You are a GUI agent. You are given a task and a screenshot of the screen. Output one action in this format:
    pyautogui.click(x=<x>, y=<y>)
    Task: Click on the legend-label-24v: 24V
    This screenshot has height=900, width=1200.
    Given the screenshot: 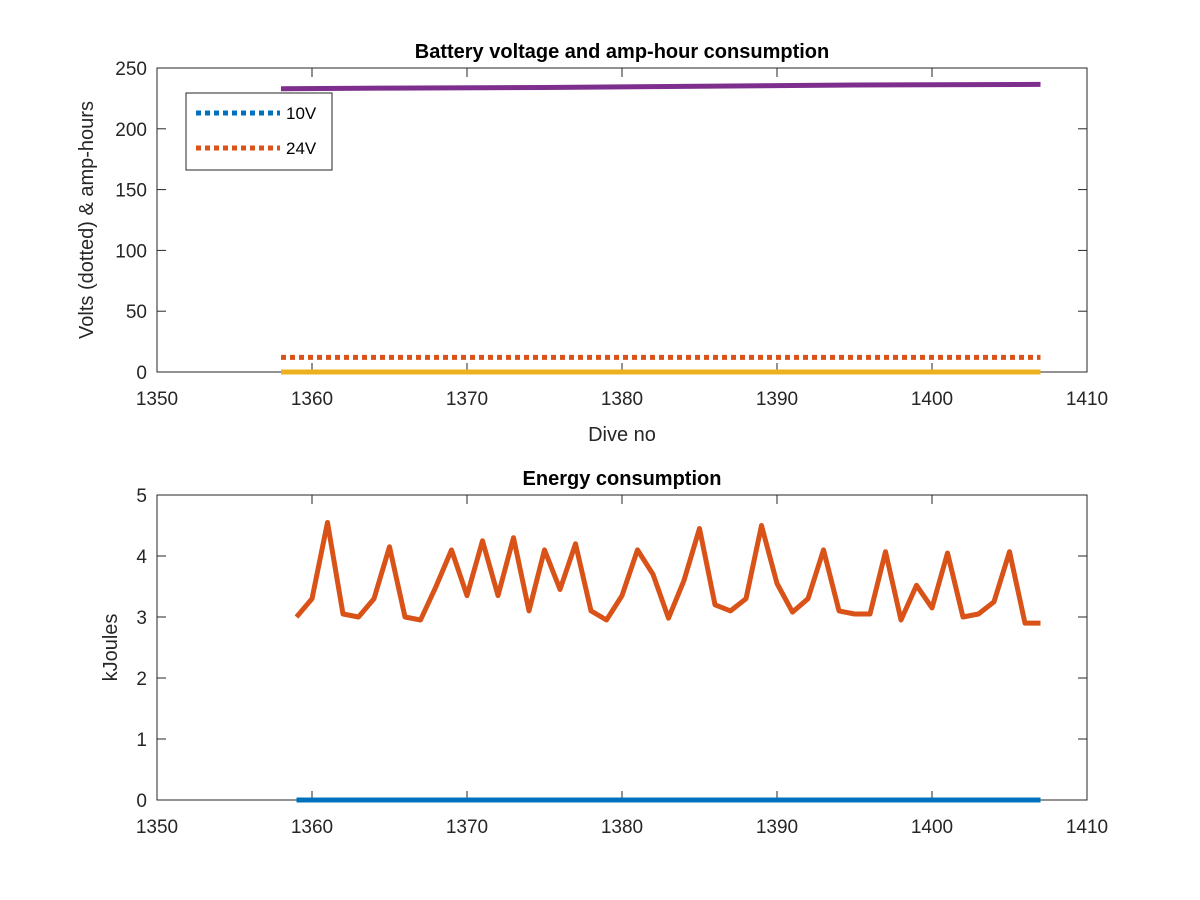 What is the action you would take?
    pyautogui.click(x=301, y=148)
    